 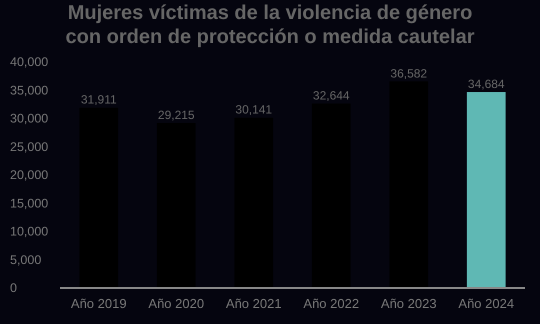 What do you see at coordinates (254, 303) in the screenshot?
I see `x-tick-label: Año 2021` at bounding box center [254, 303].